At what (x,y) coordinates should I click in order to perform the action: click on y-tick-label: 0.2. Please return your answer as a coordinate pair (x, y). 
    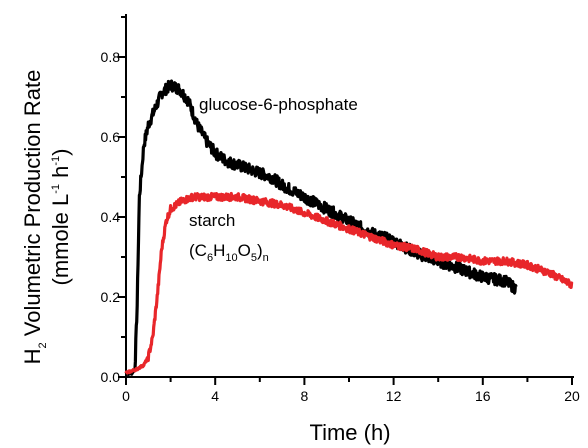
    Looking at the image, I should click on (111, 297).